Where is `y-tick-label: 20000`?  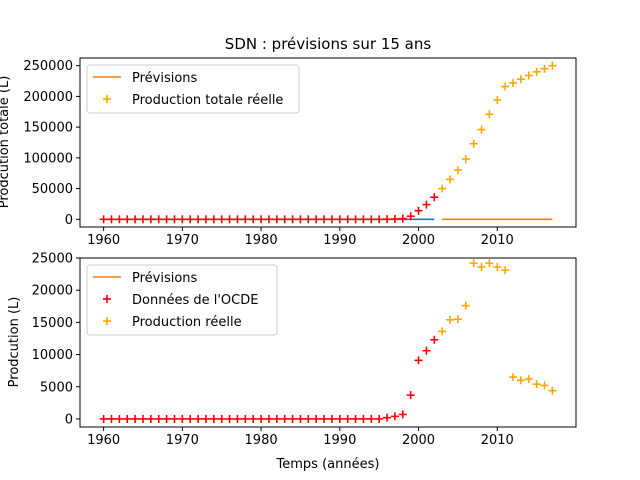 y-tick-label: 20000 is located at coordinates (52, 291).